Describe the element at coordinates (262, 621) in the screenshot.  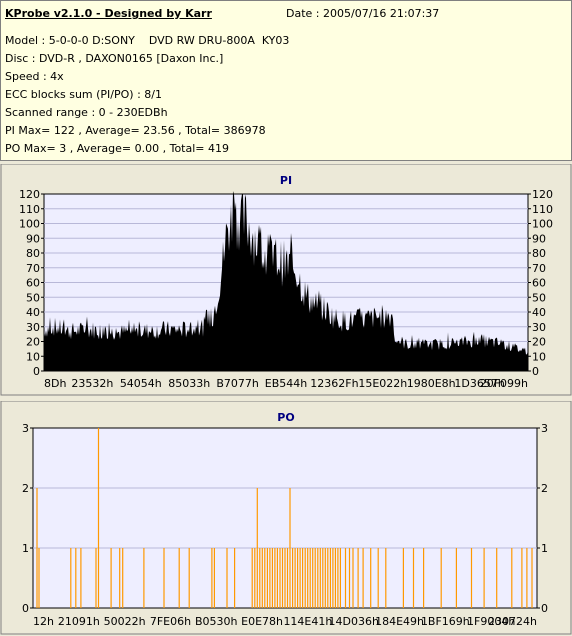
I see `x-tick-label: E0E78h` at that location.